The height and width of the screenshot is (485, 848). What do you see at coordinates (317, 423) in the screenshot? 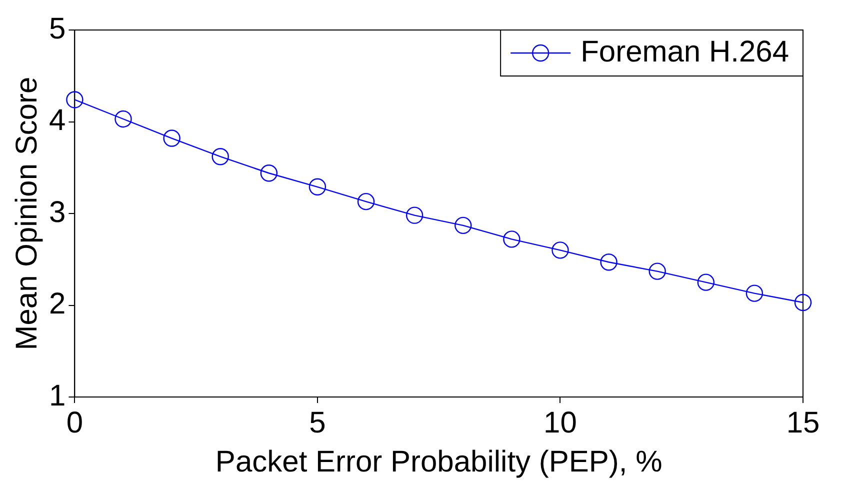
I see `x-tick-label: 5` at bounding box center [317, 423].